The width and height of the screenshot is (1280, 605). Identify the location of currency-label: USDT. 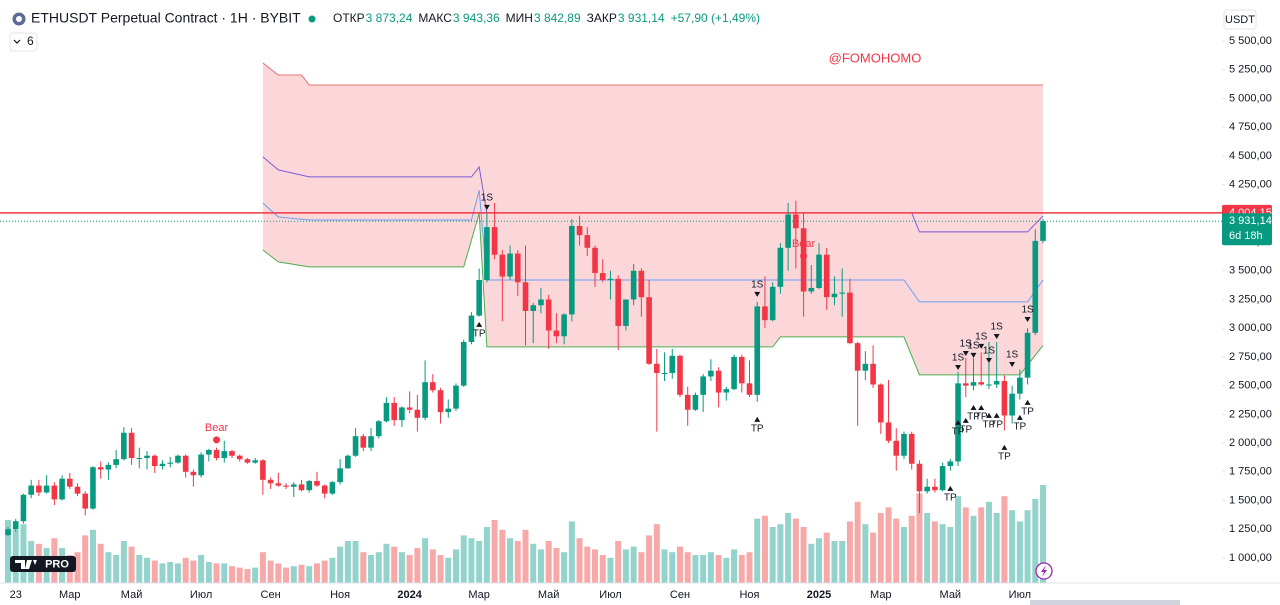
(1240, 20).